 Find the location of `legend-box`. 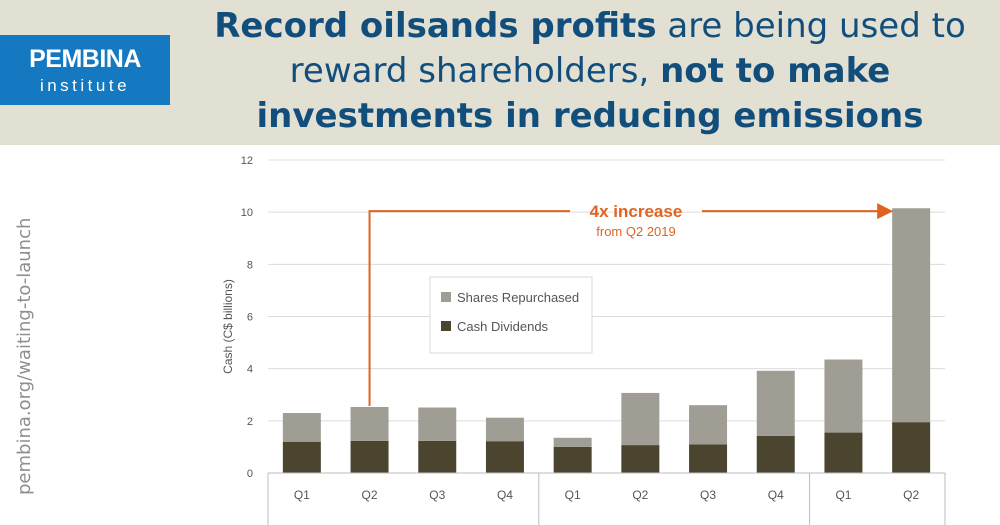

legend-box is located at coordinates (511, 315).